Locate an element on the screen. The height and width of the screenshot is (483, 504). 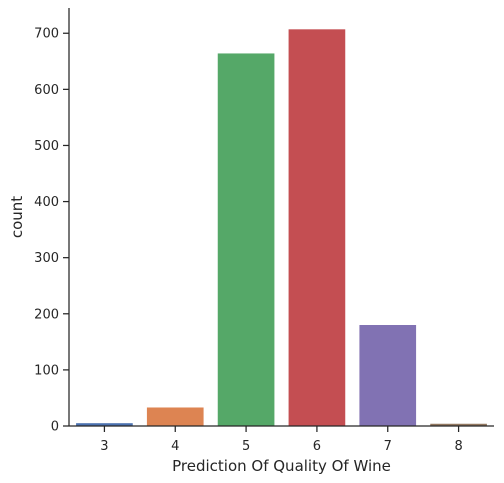
y-axis-title: count is located at coordinates (17, 217).